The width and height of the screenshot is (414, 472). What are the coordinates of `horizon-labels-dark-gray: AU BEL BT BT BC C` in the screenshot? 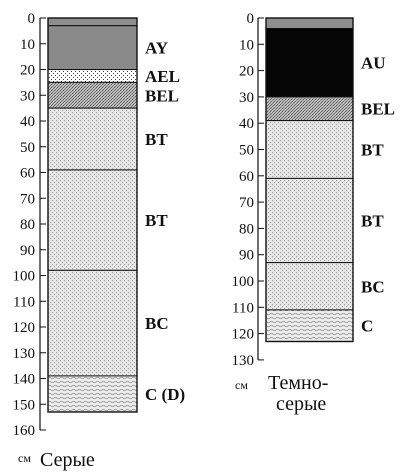 It's located at (378, 195).